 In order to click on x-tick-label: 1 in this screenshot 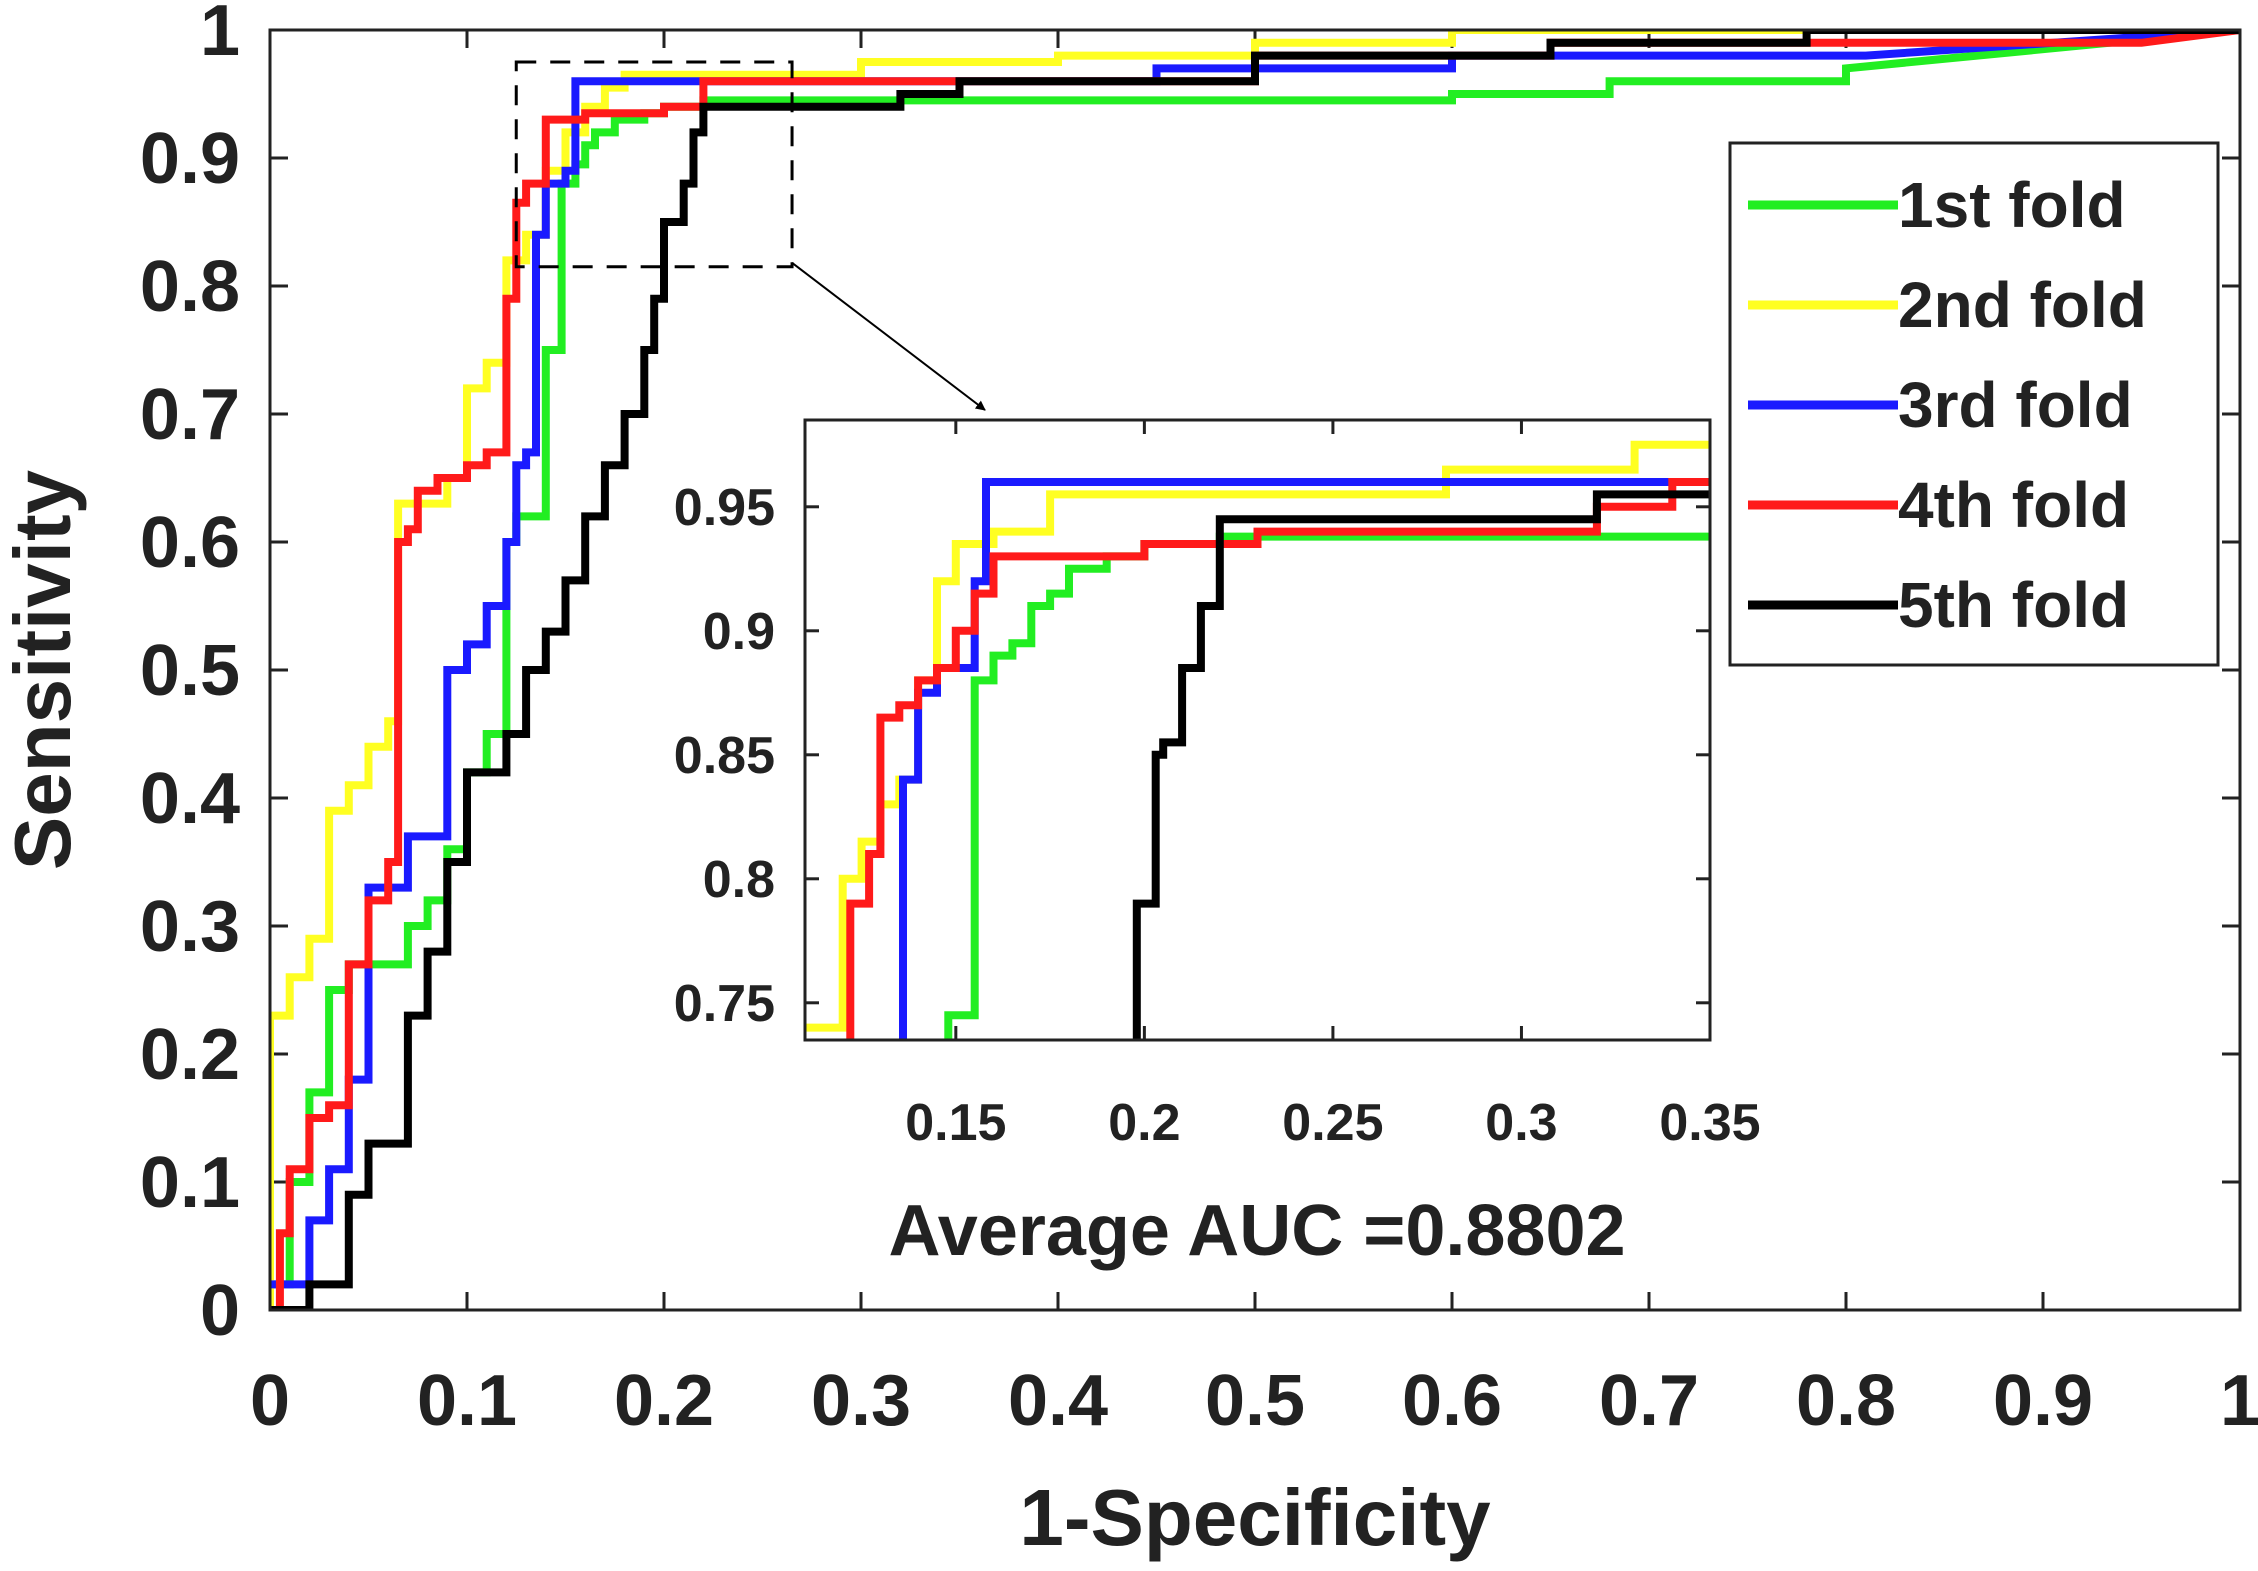, I will do `click(2239, 1401)`.